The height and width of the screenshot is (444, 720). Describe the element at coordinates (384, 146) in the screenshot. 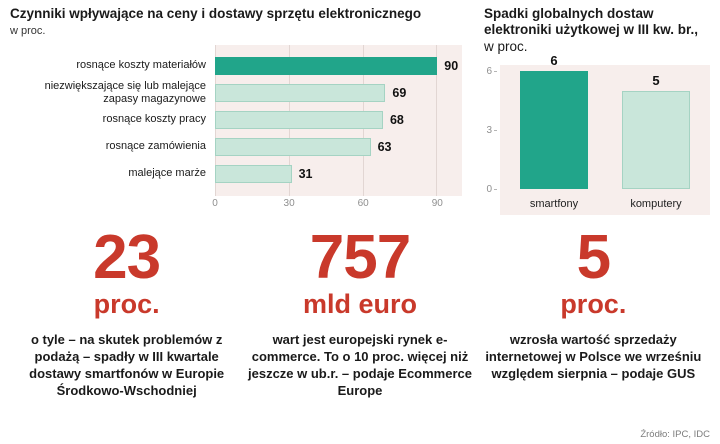

I see `bar-value-label: 63` at that location.